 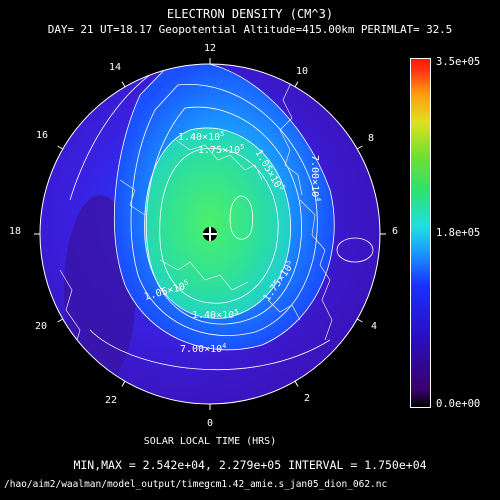 I want to click on contour-label: 1.75×105, so click(x=221, y=149).